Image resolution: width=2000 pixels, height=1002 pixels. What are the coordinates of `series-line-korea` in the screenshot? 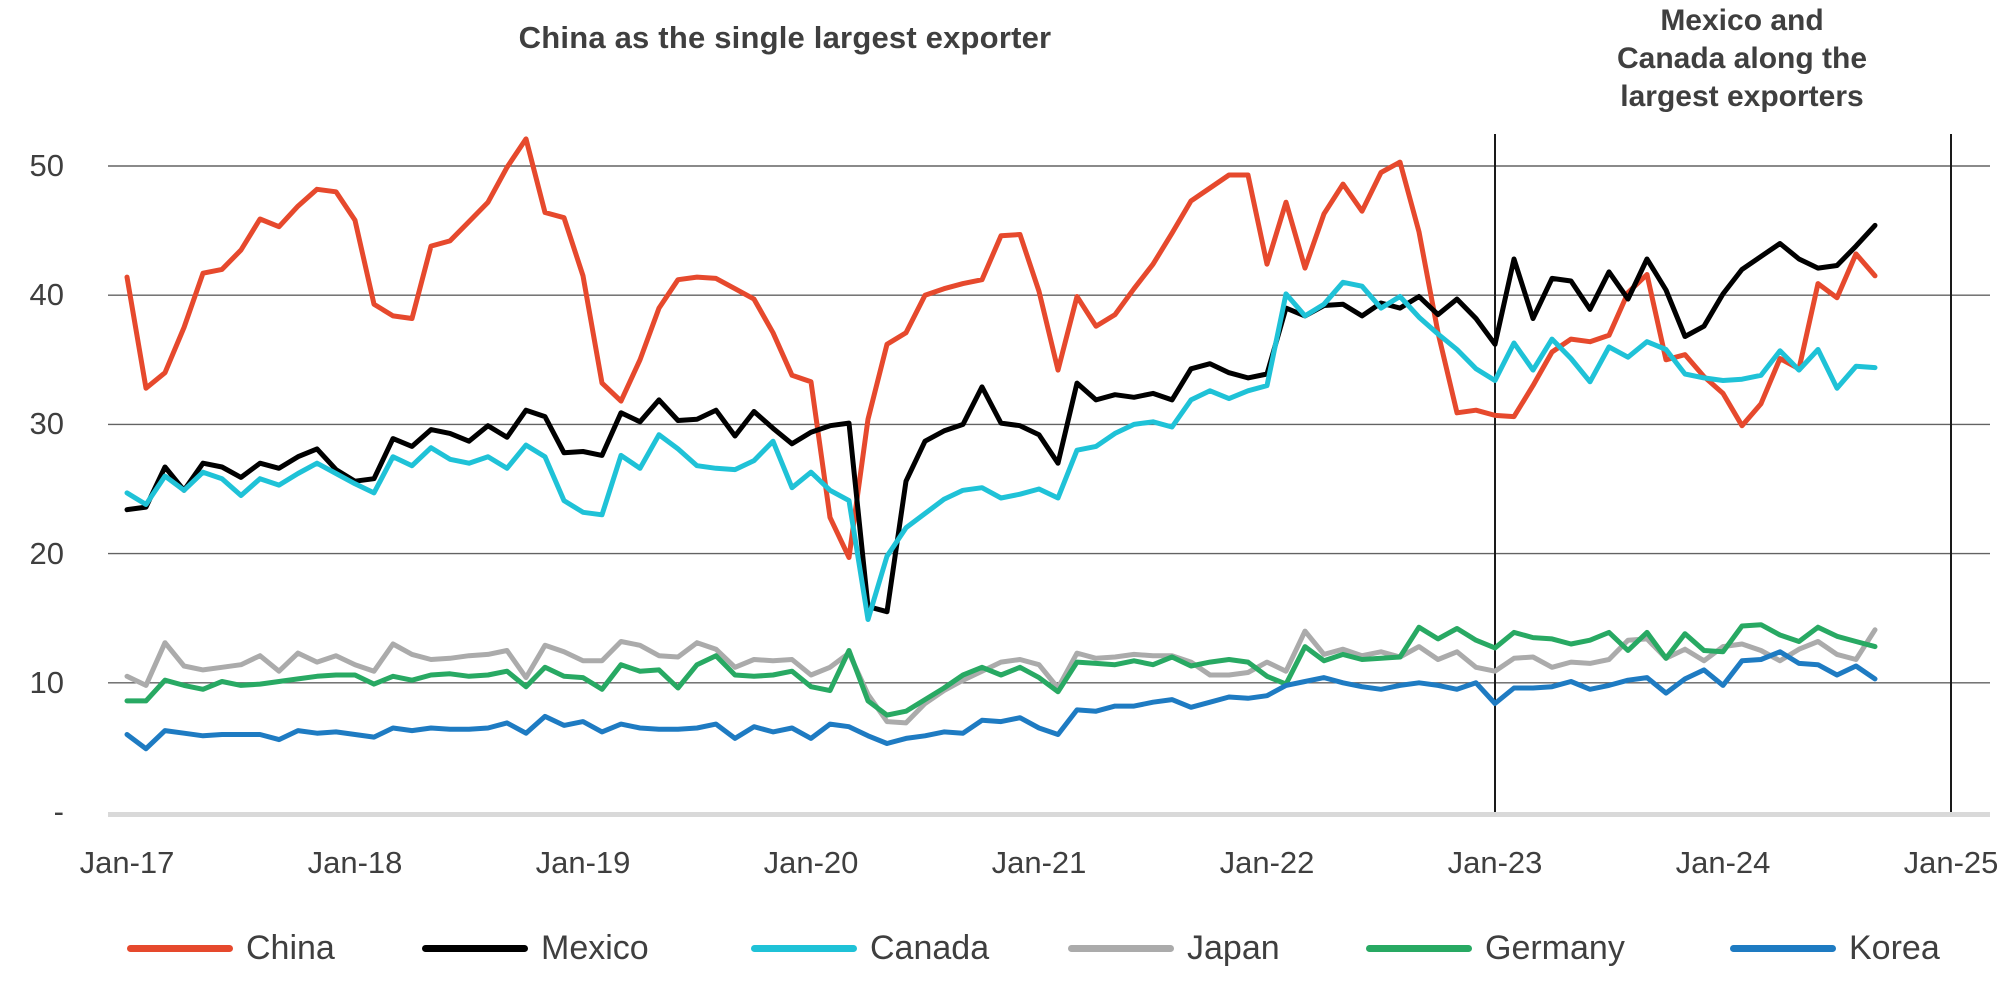 It's located at (1001, 700).